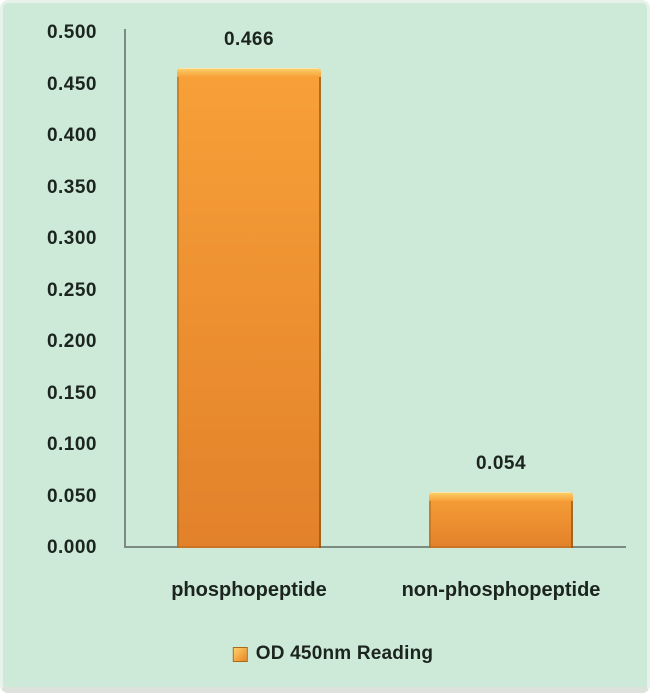 This screenshot has height=693, width=650. What do you see at coordinates (125, 288) in the screenshot?
I see `y-axis-line` at bounding box center [125, 288].